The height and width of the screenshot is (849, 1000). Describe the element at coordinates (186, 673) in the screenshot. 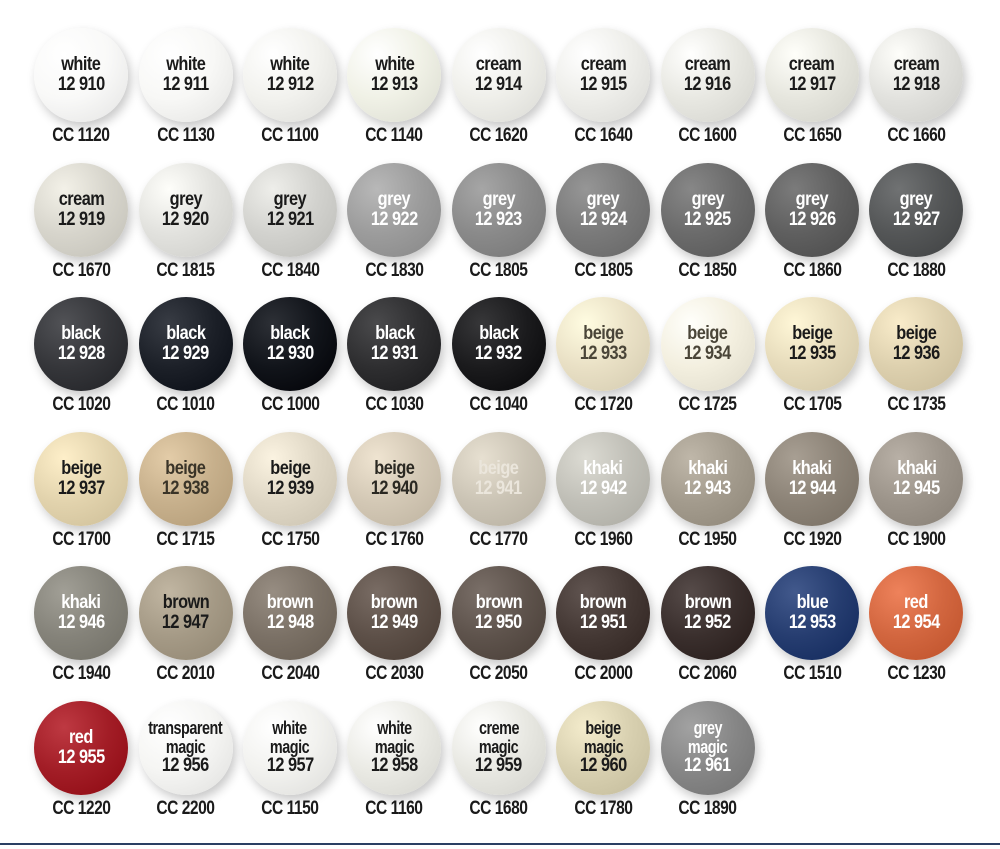

I see `color-code: CC 2010` at that location.